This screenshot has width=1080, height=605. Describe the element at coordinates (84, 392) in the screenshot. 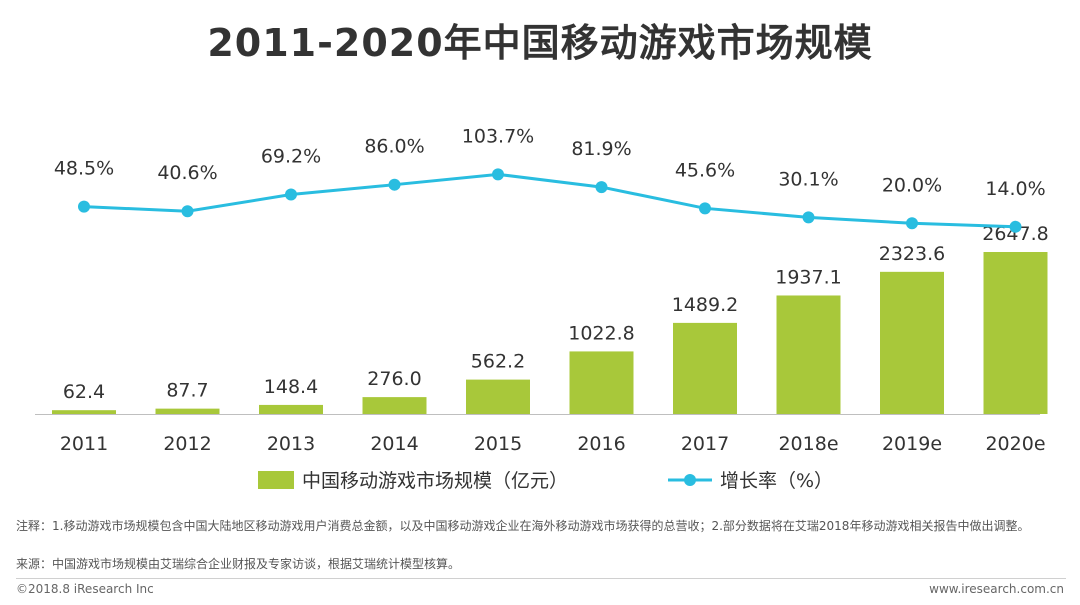

I see `bar-value-label-2011: 62.4` at that location.